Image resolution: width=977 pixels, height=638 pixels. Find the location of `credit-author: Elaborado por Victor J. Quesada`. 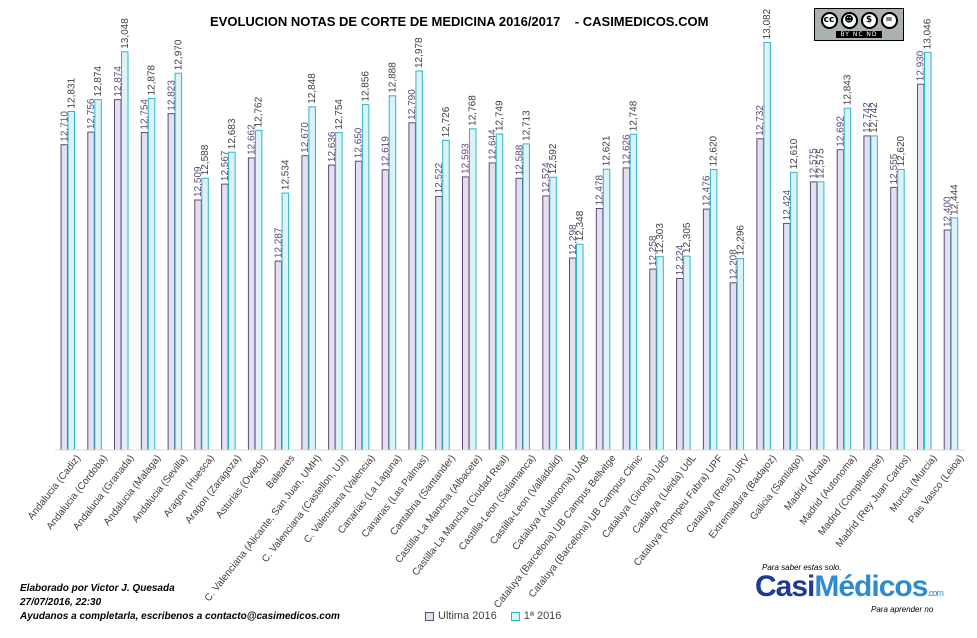

credit-author: Elaborado por Victor J. Quesada is located at coordinates (97, 588).